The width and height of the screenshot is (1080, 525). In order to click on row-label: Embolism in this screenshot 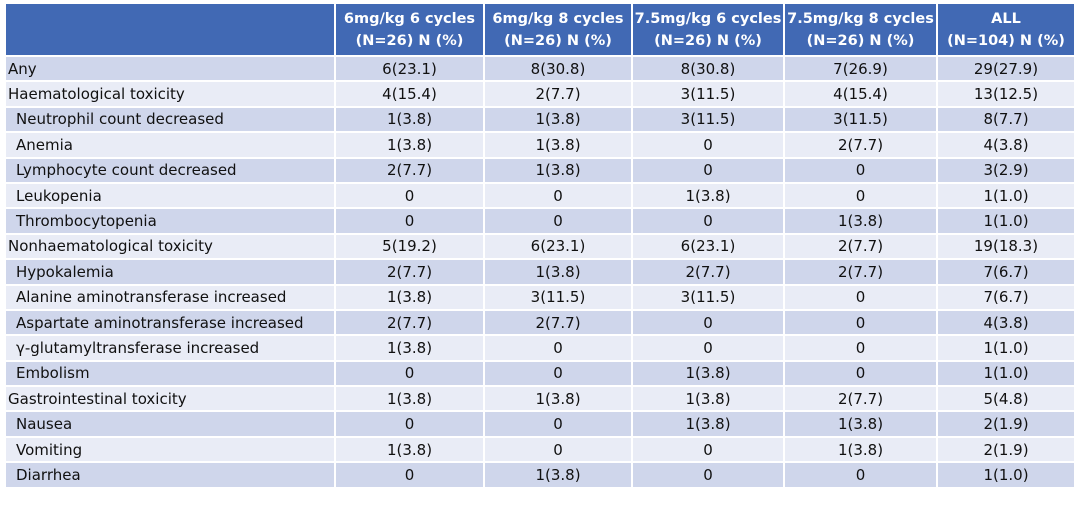, I will do `click(170, 373)`.